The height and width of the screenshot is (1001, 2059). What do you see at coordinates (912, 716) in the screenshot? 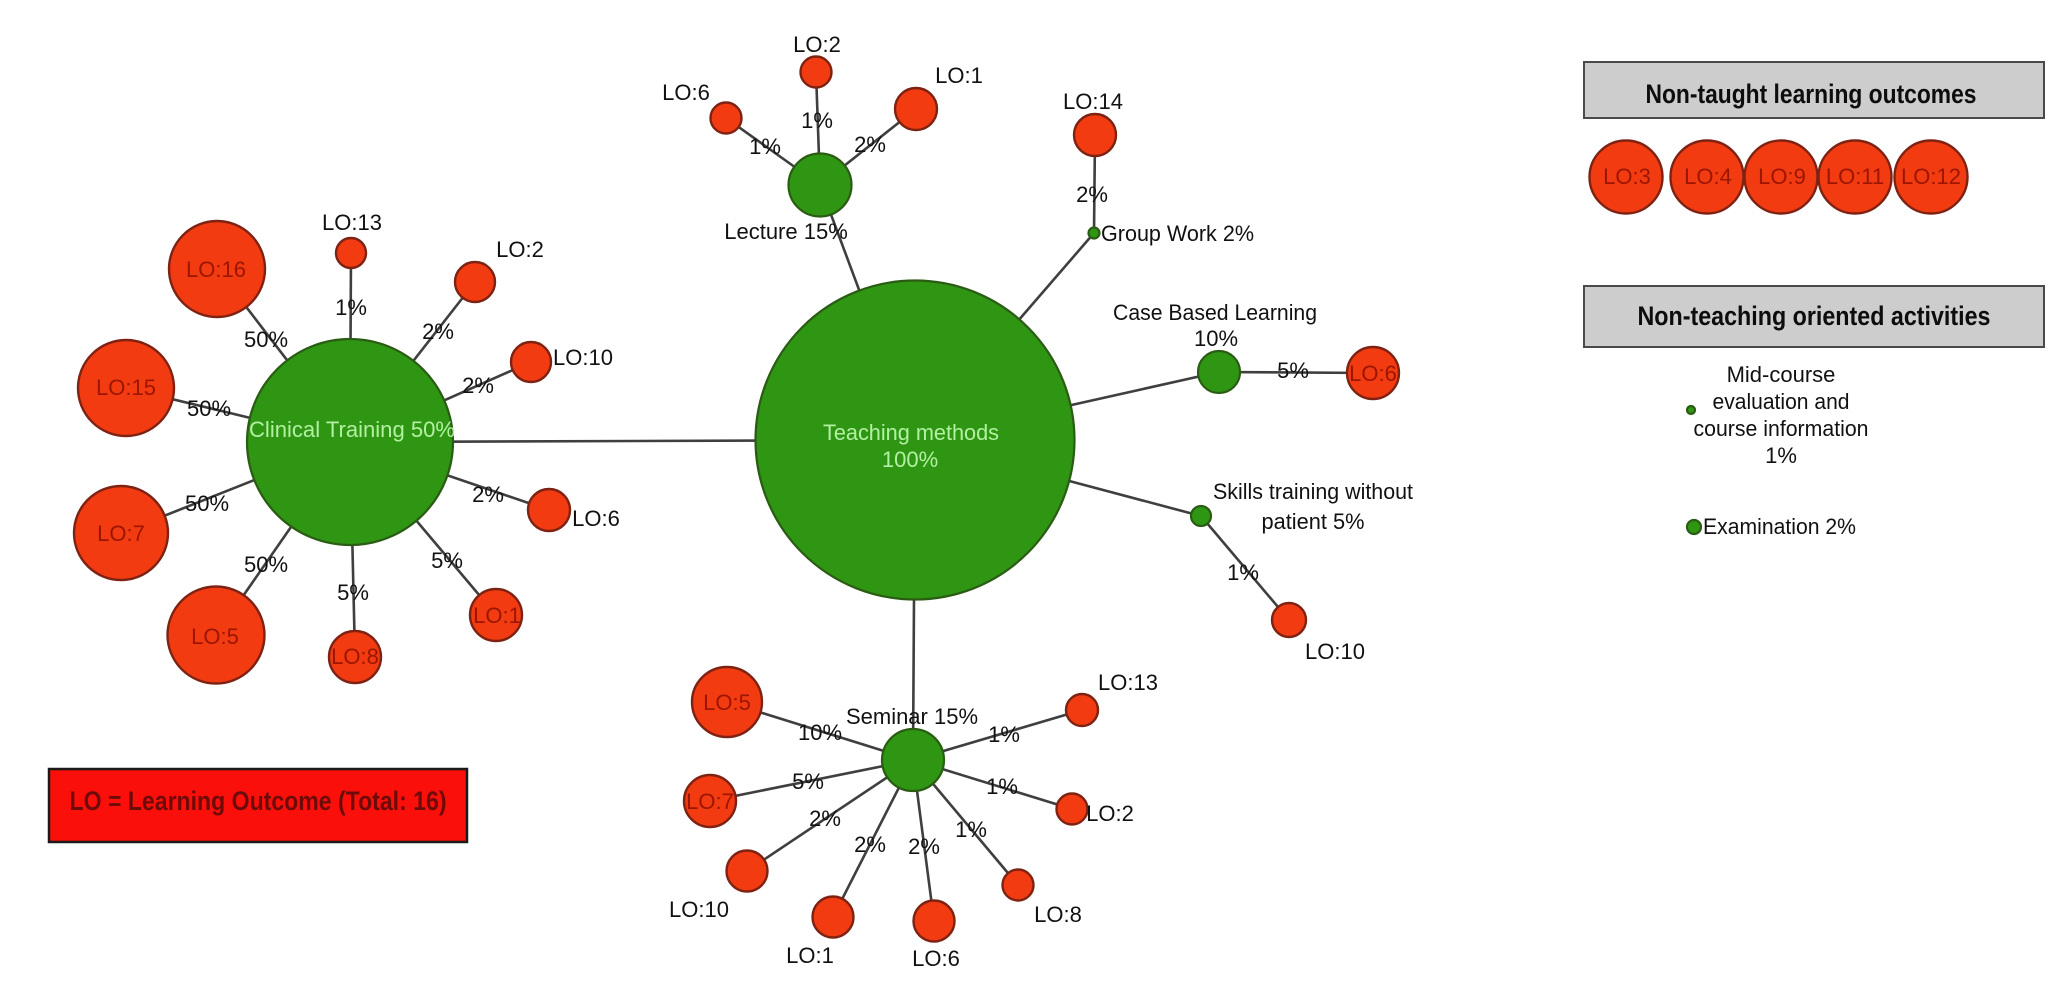
I see `svg-text: Seminar 15%` at bounding box center [912, 716].